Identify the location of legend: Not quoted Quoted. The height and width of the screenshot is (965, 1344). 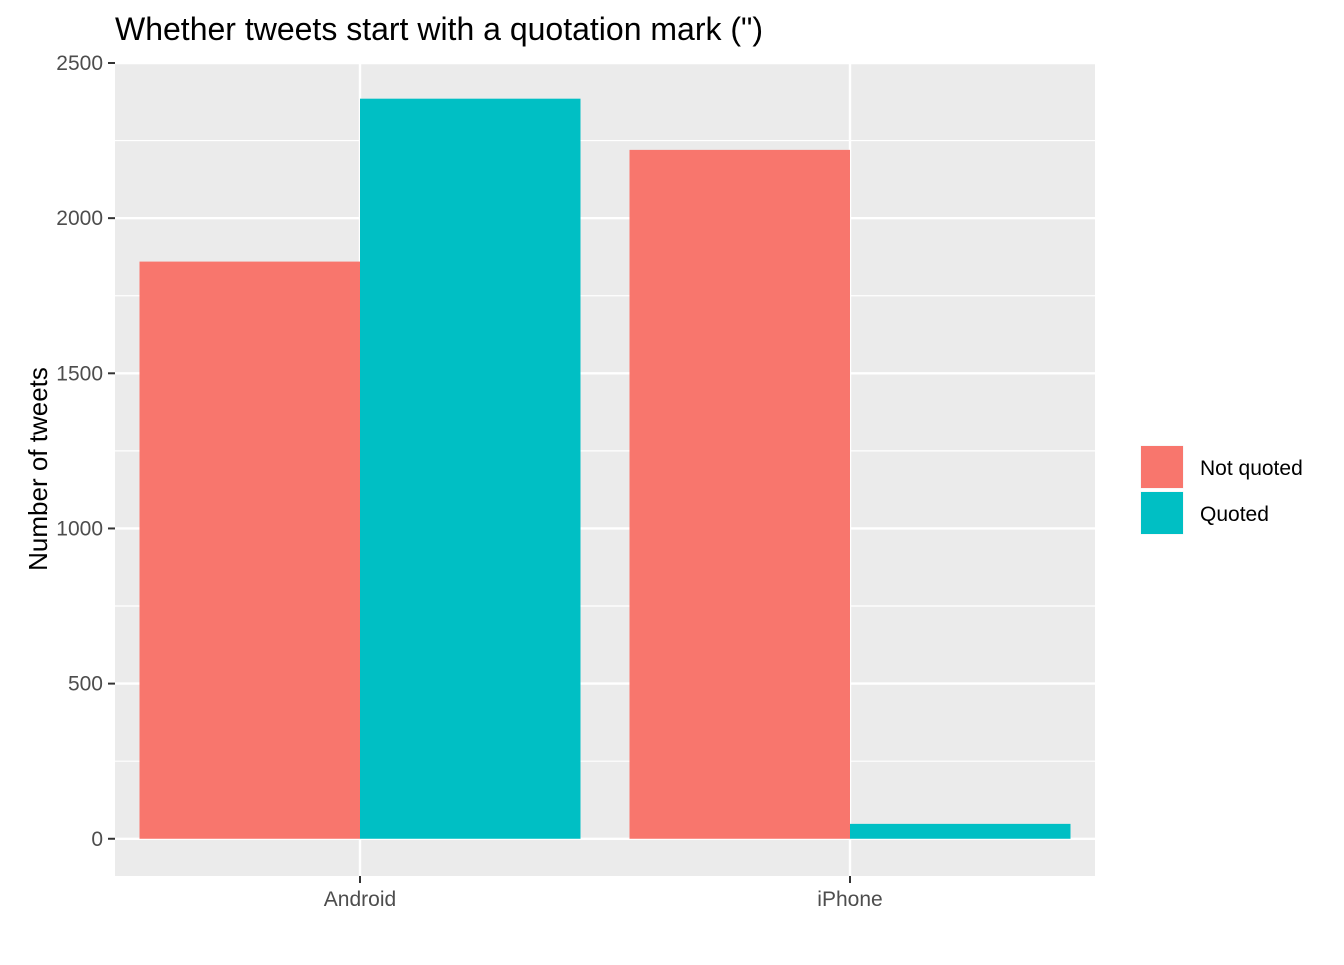
(1221, 490).